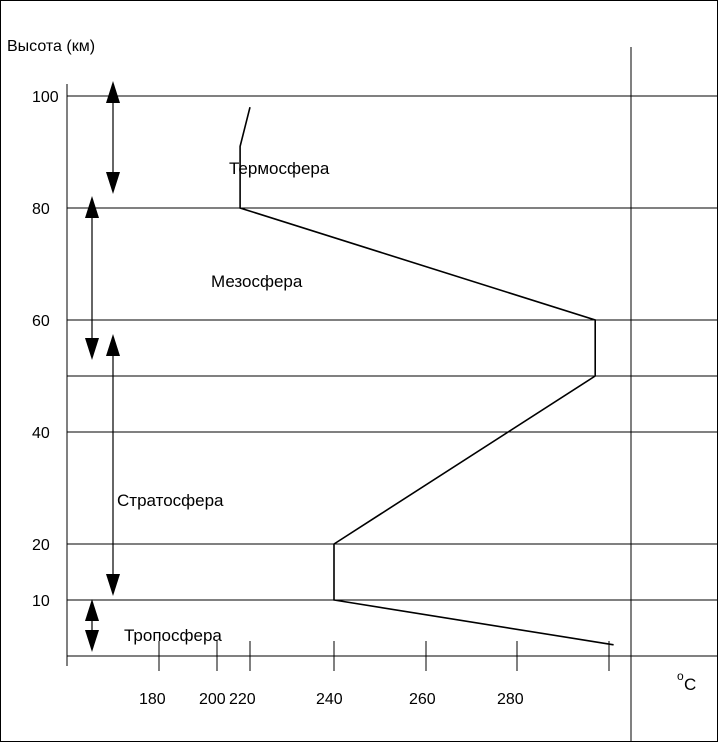 The width and height of the screenshot is (718, 742). What do you see at coordinates (152, 699) in the screenshot?
I see `x-tick-label-180: 180` at bounding box center [152, 699].